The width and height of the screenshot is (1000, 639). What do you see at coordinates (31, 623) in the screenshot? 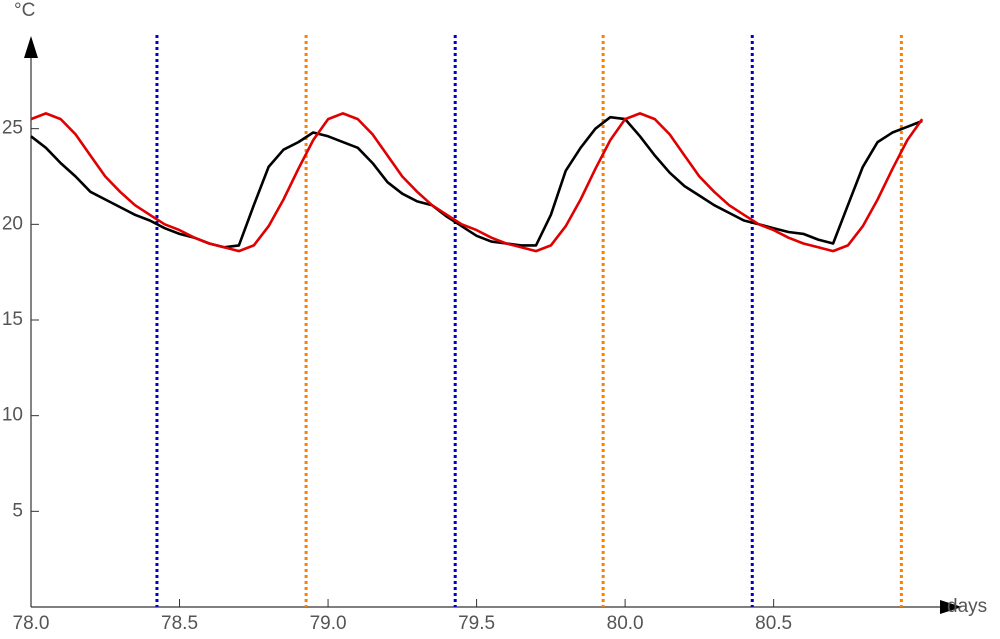
I see `x-tick-label: 78.0` at bounding box center [31, 623].